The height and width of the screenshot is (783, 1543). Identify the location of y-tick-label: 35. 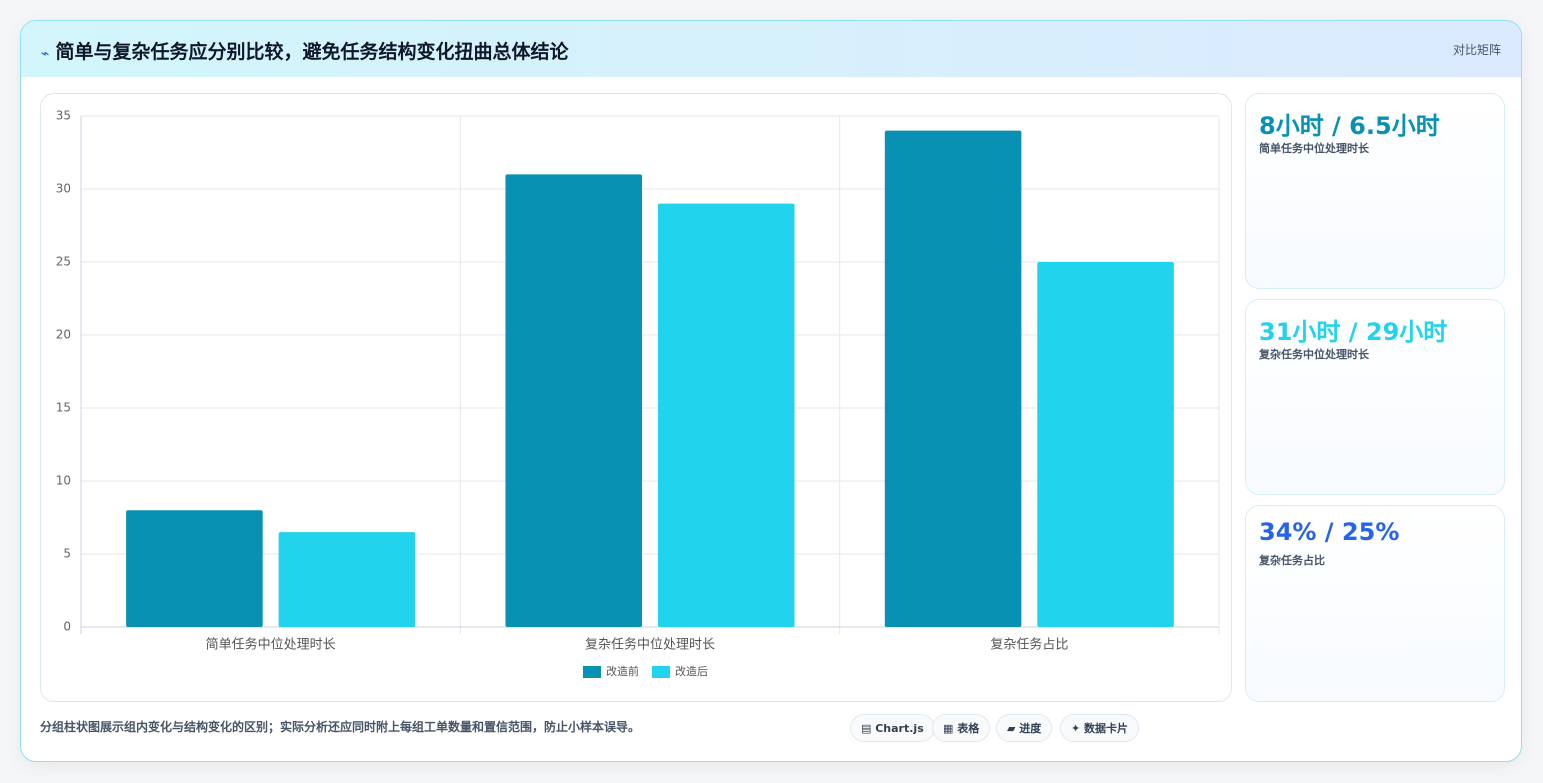
(63, 116).